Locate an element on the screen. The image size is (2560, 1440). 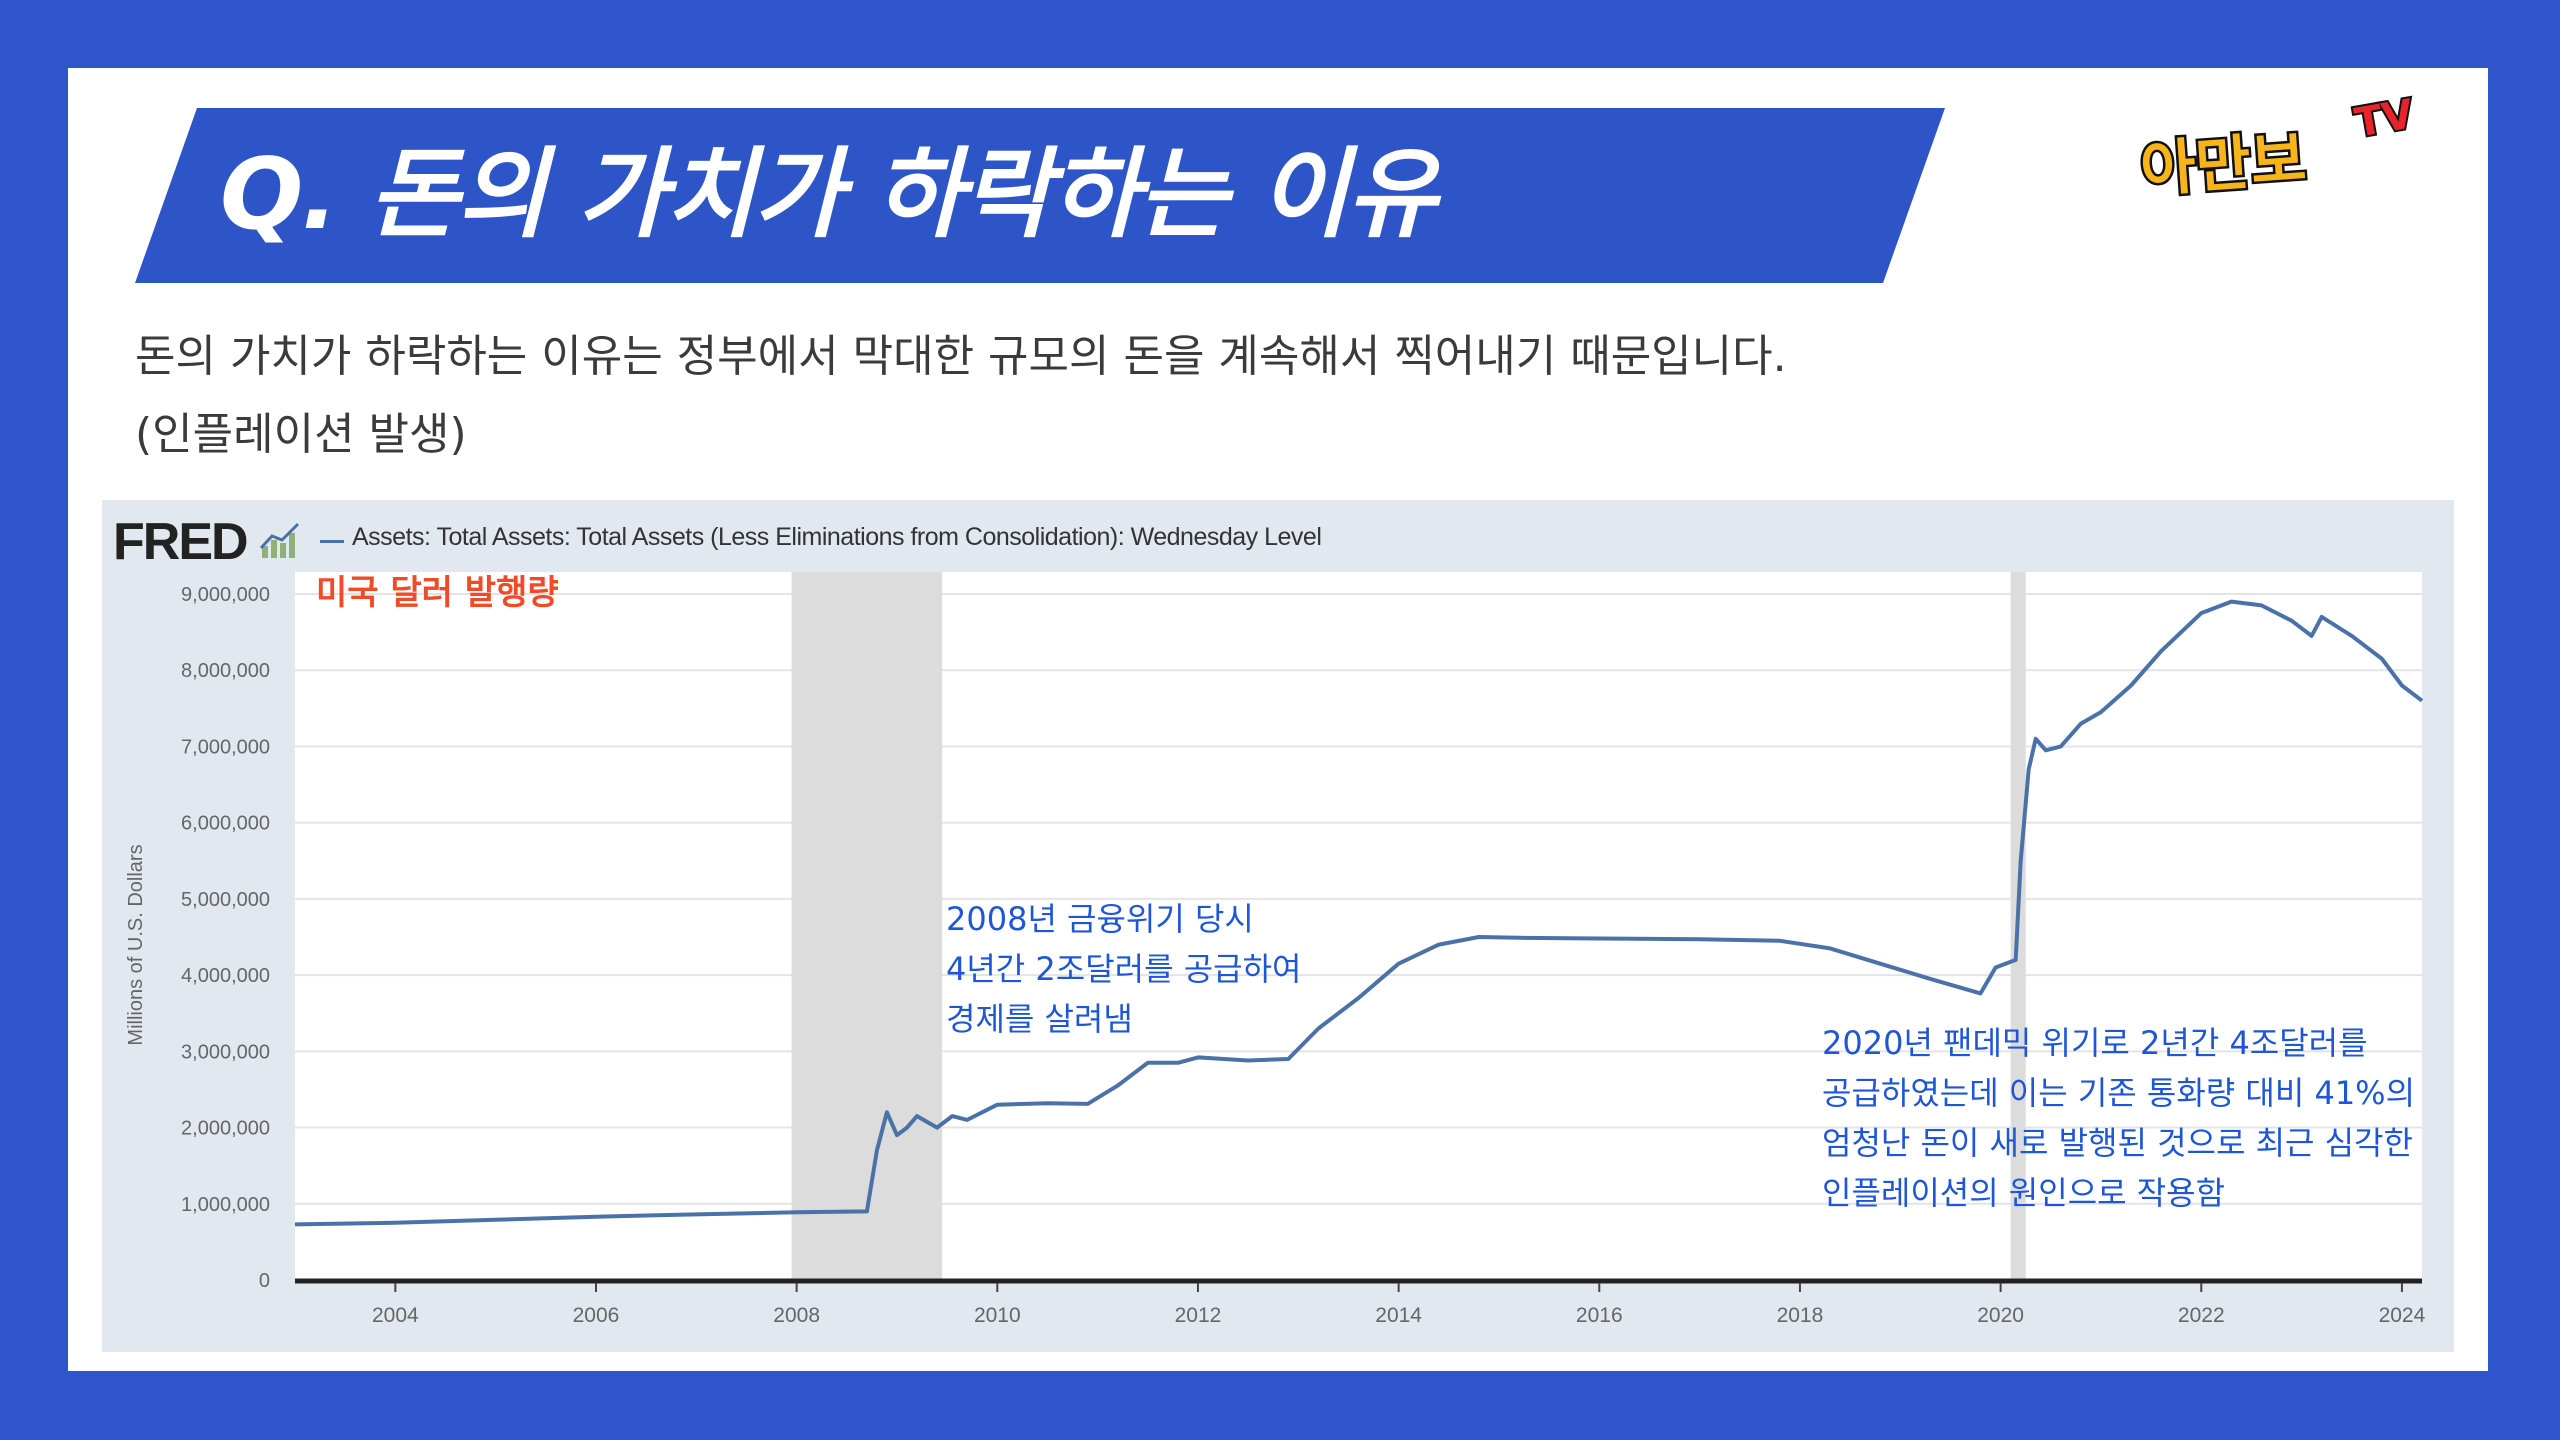
page-title: Q. 돈의 가치가 하락하는 이유 is located at coordinates (828, 195).